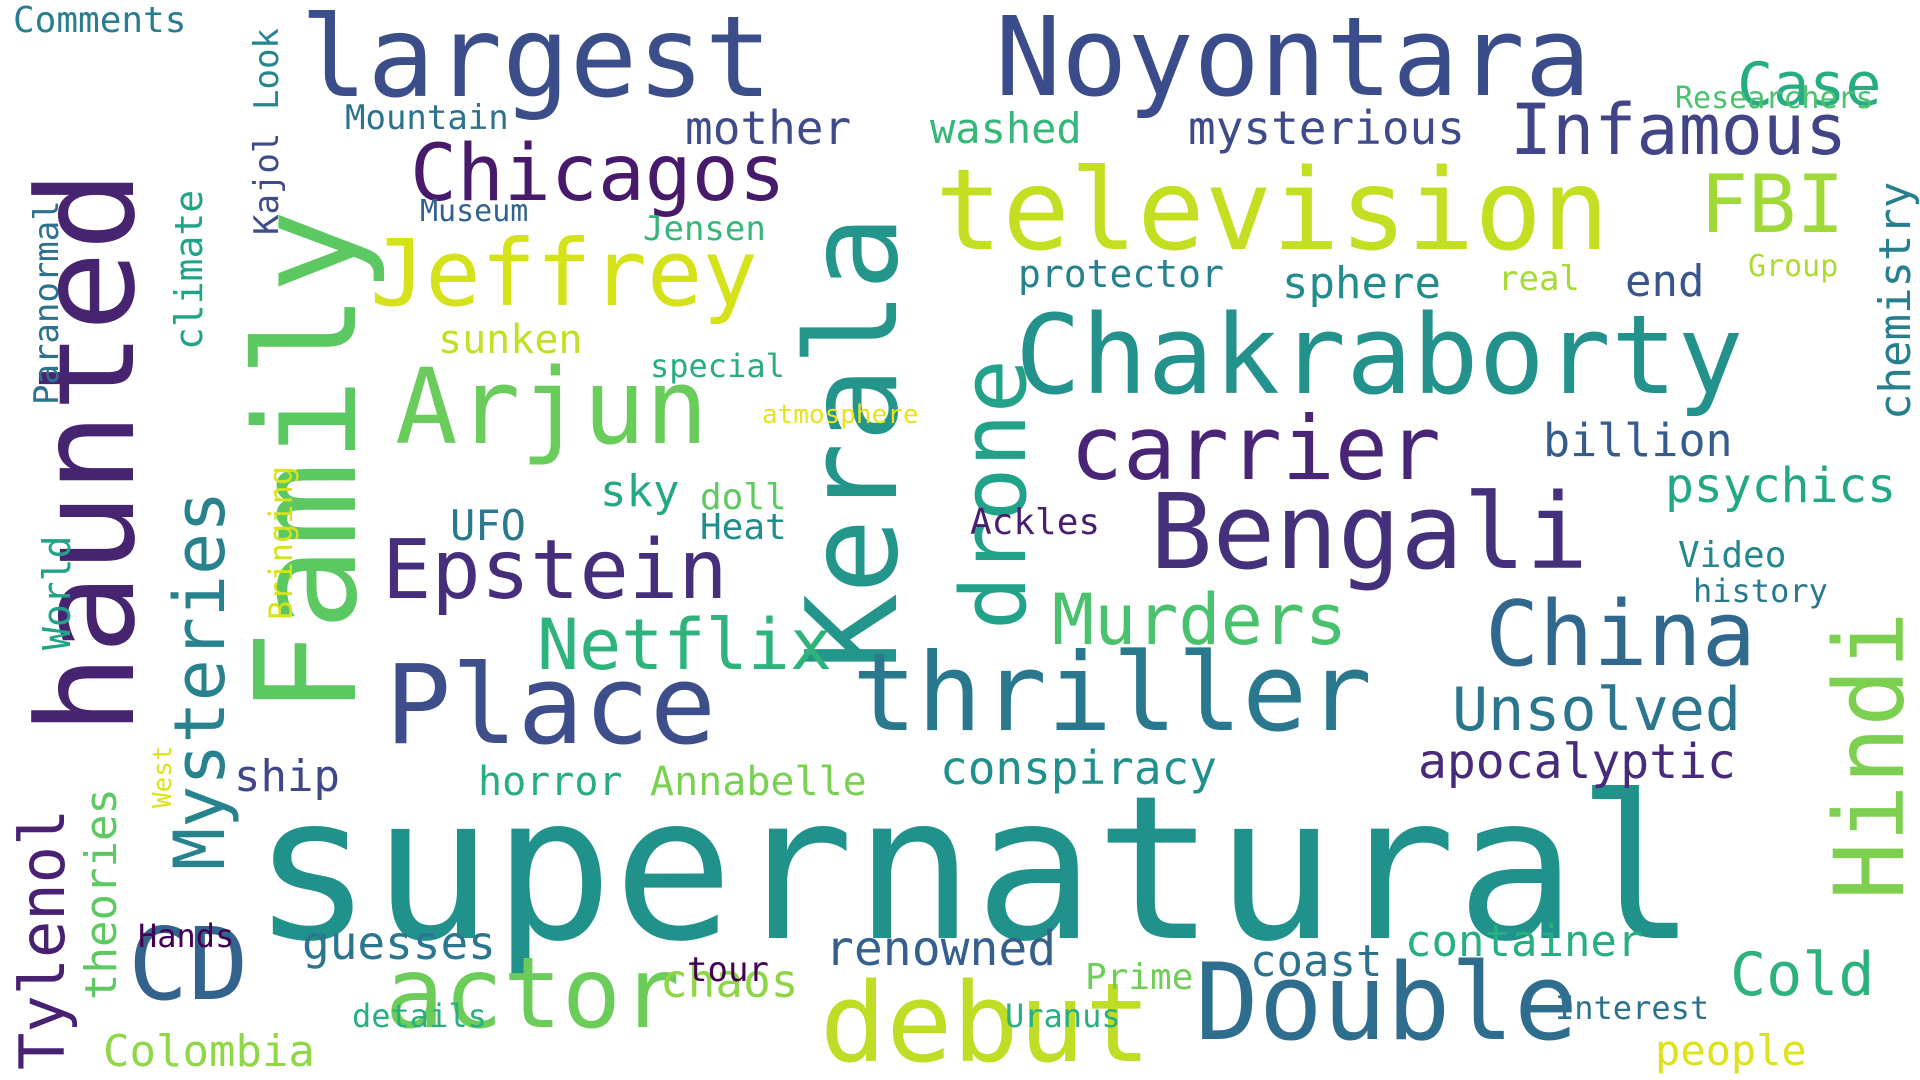 The height and width of the screenshot is (1080, 1920). What do you see at coordinates (550, 782) in the screenshot?
I see `word-horror: horror` at bounding box center [550, 782].